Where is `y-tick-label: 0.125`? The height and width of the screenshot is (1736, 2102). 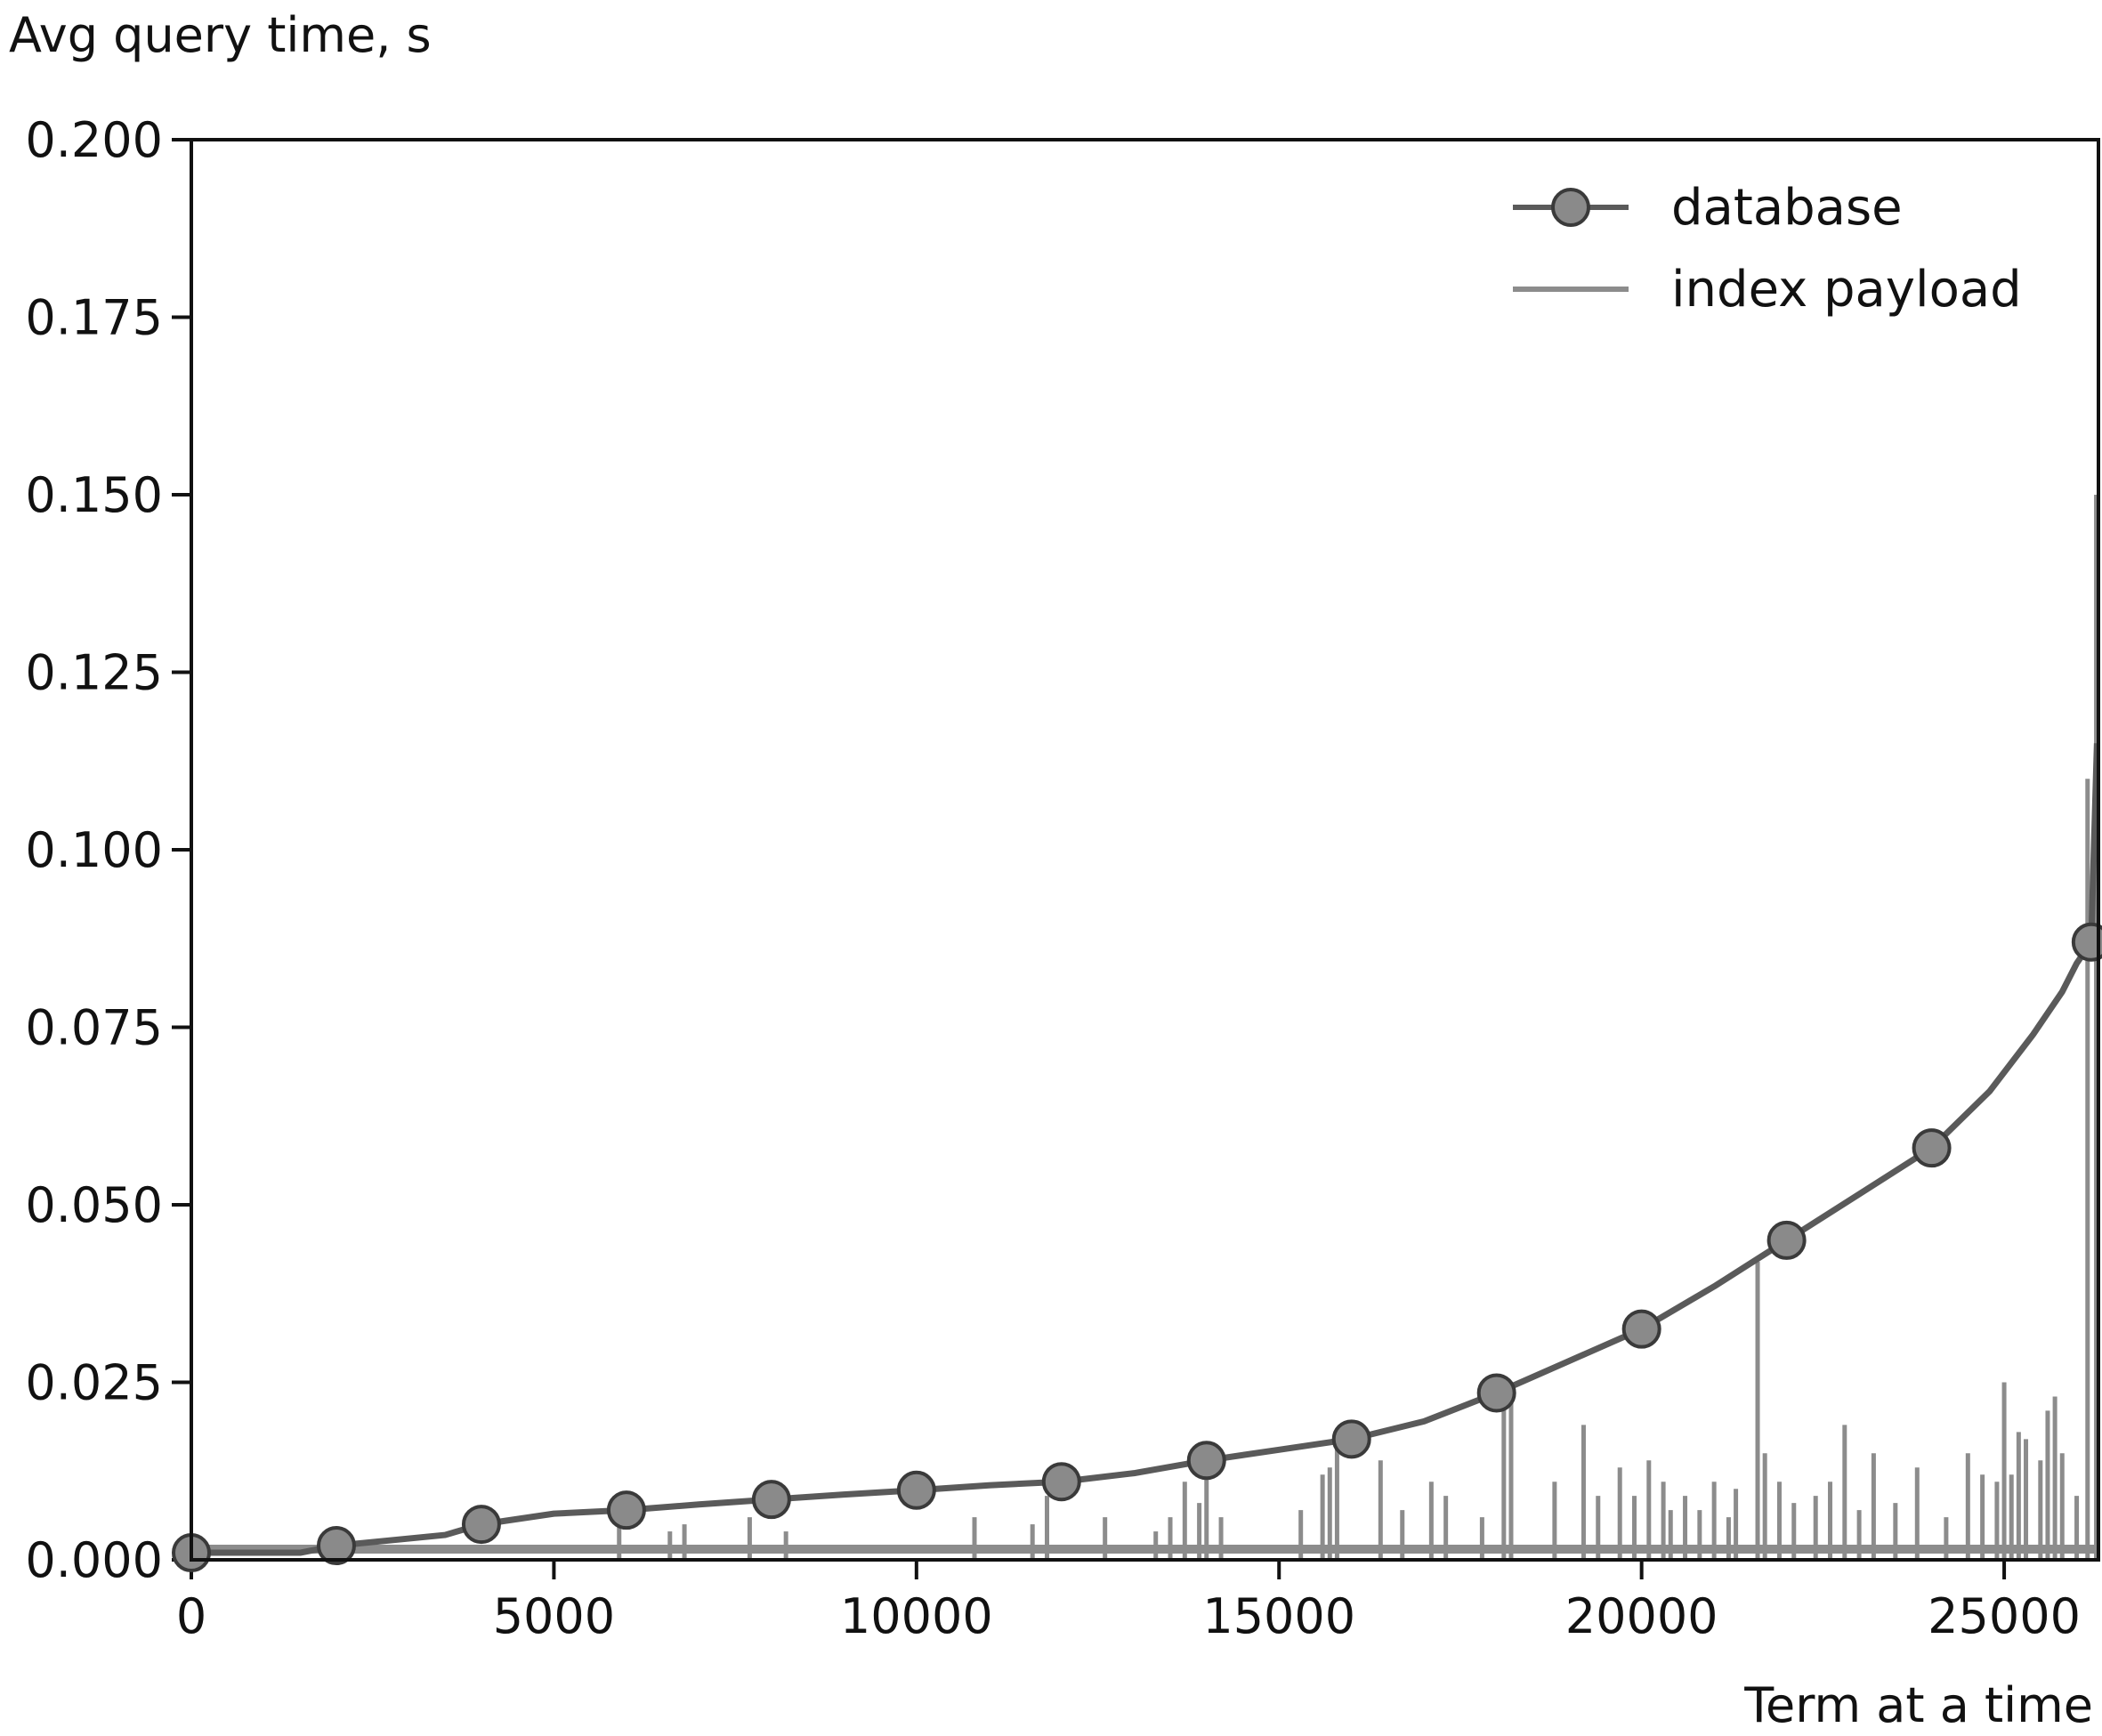 y-tick-label: 0.125 is located at coordinates (94, 673).